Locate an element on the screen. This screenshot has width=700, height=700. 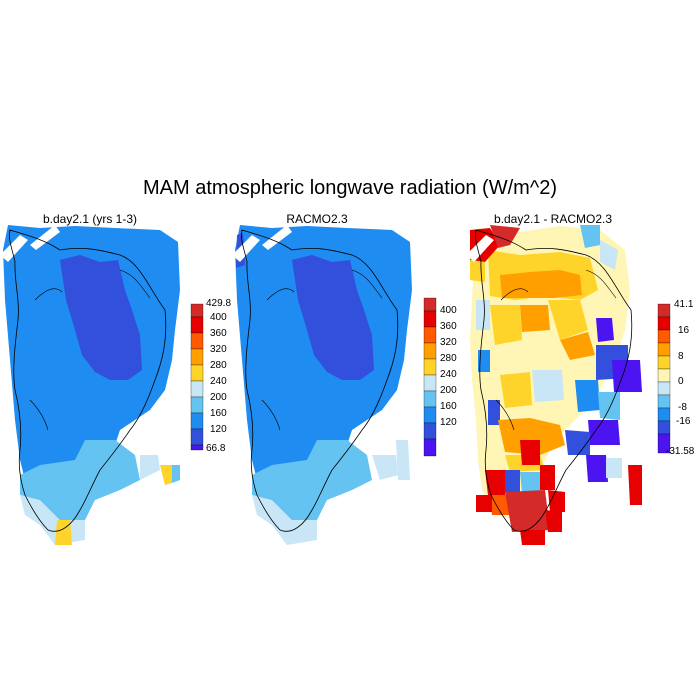
colorbar-label: 320 is located at coordinates (218, 349).